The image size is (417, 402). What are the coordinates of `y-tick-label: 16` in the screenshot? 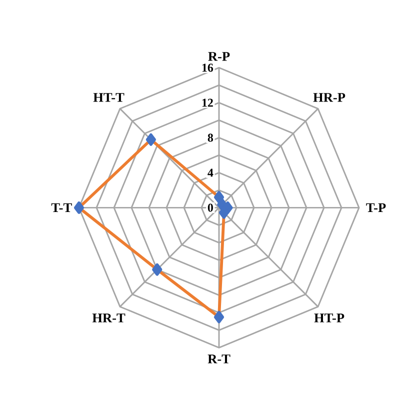 It's located at (208, 68).